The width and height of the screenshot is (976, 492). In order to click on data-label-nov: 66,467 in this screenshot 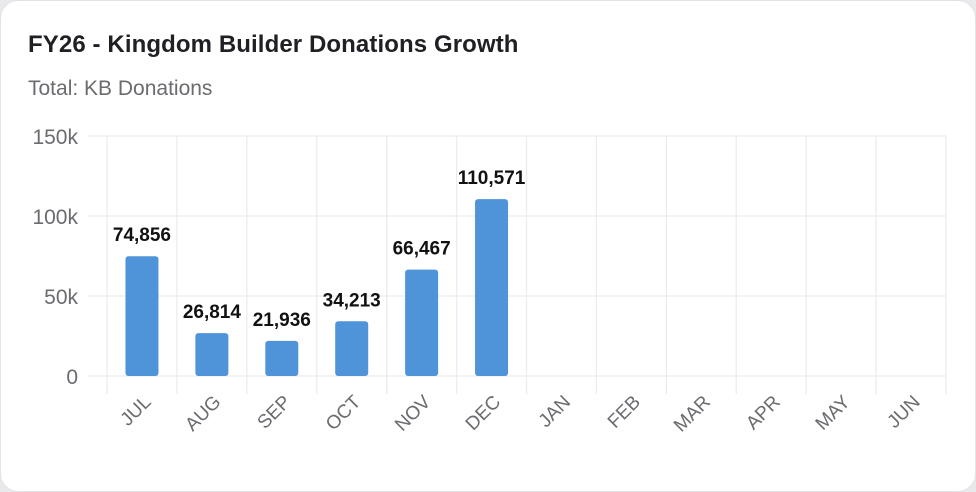, I will do `click(422, 249)`.